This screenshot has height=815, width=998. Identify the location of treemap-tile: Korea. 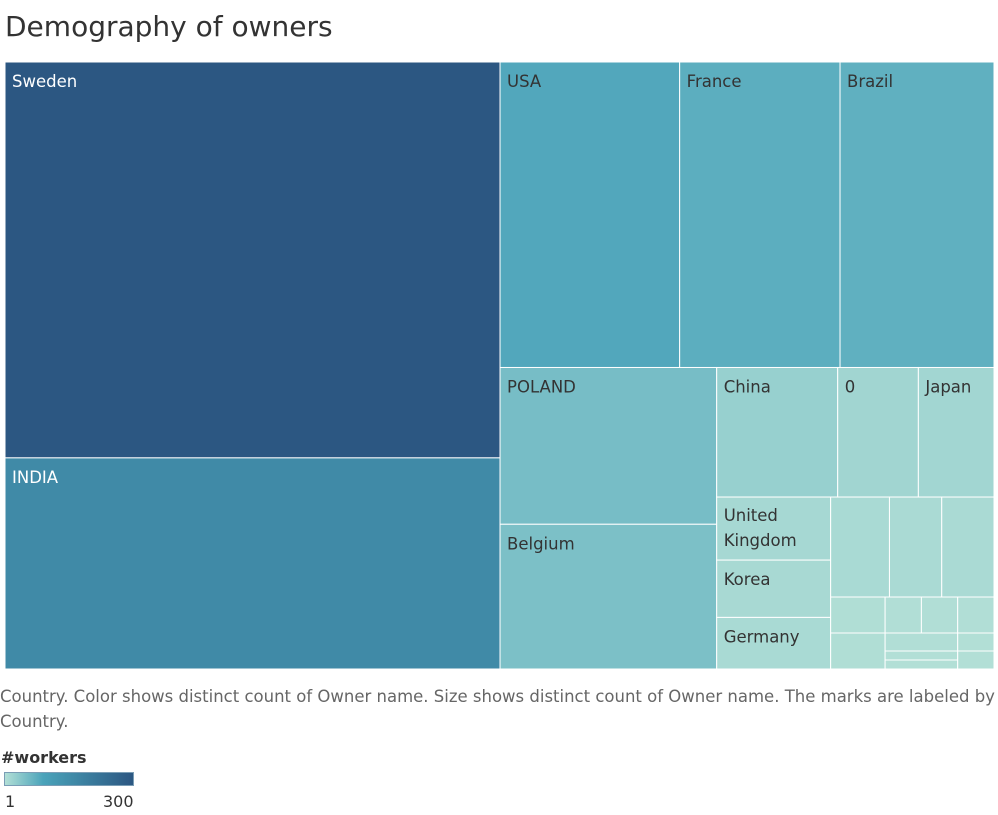
(774, 588).